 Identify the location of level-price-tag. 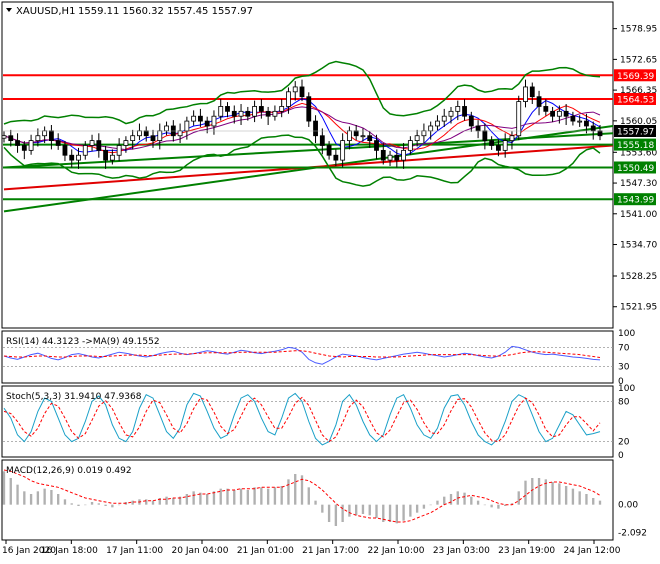
(635, 144).